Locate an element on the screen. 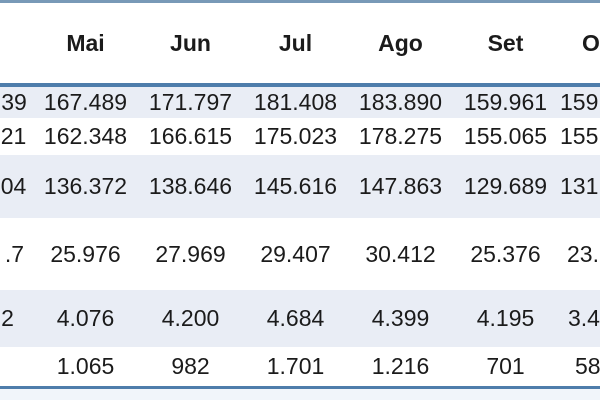 This screenshot has width=600, height=400. cell-mai: 1.065 is located at coordinates (85, 368).